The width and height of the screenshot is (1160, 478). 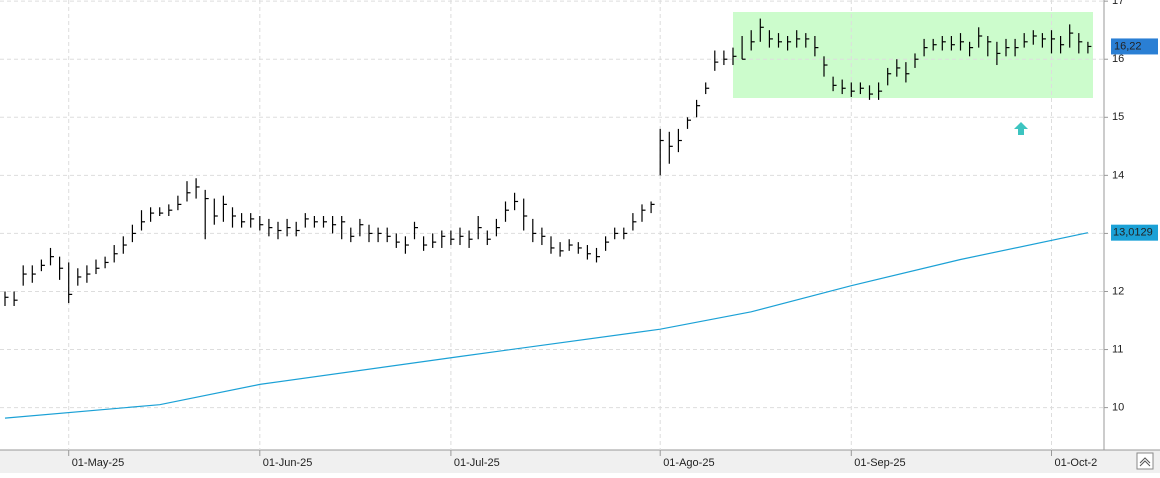 What do you see at coordinates (1118, 175) in the screenshot?
I see `y-tick-label: 14` at bounding box center [1118, 175].